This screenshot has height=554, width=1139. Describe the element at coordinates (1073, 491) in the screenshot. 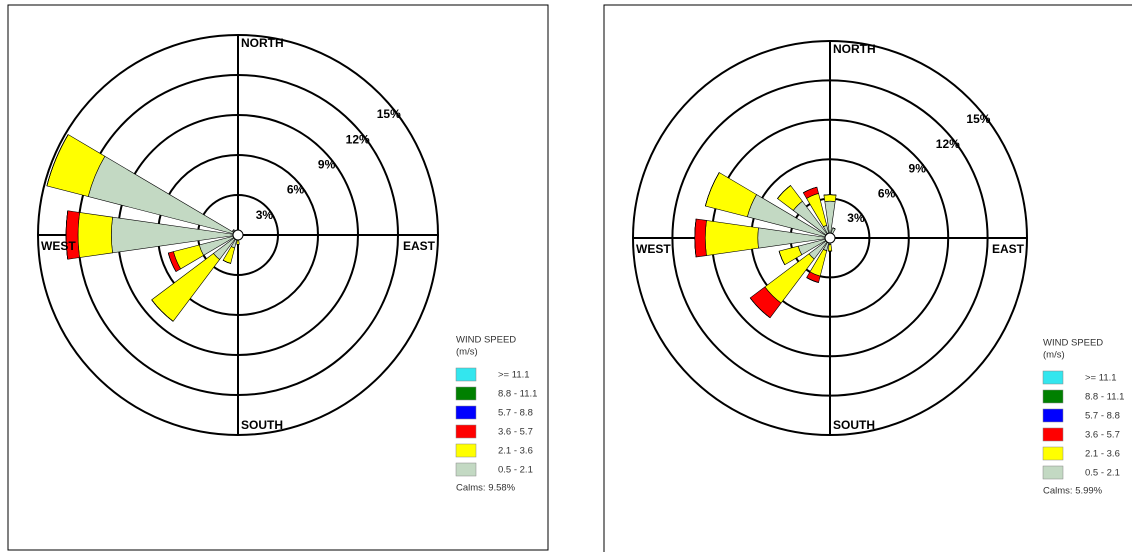

I see `calms-label: Calms: 5.99%` at that location.